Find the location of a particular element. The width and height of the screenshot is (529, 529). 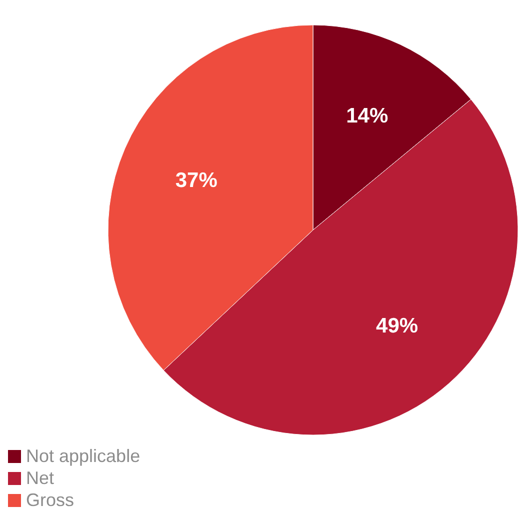

legend-label: Net is located at coordinates (40, 478).